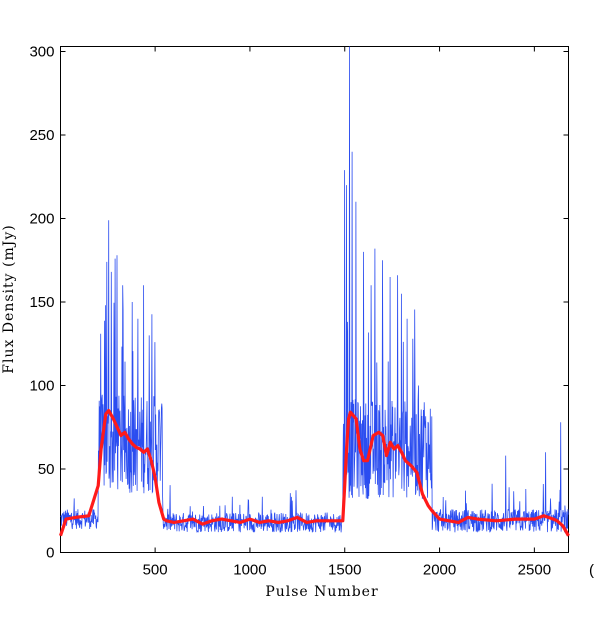  I want to click on y-tick-label: 100, so click(41, 386).